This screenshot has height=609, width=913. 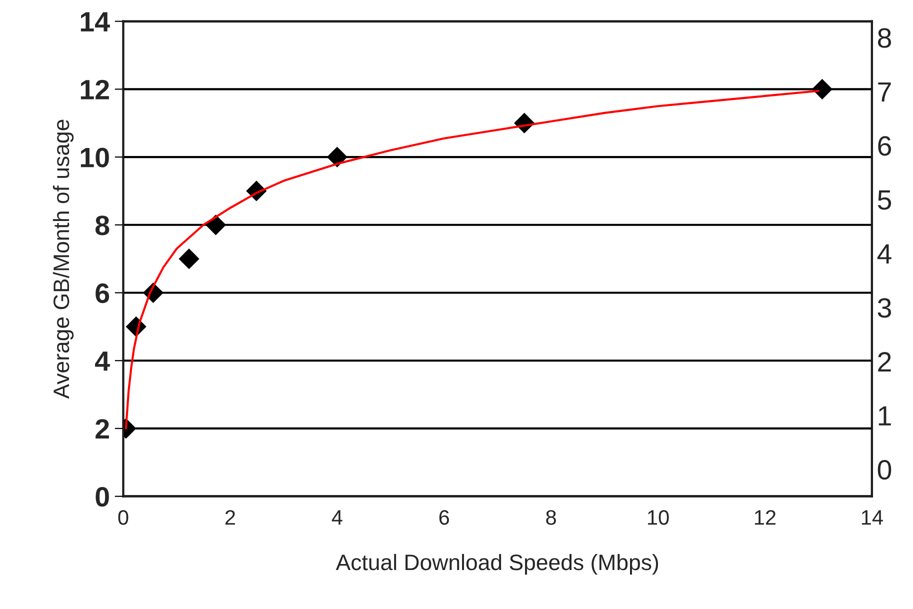 What do you see at coordinates (658, 517) in the screenshot?
I see `x-tick-label: 10` at bounding box center [658, 517].